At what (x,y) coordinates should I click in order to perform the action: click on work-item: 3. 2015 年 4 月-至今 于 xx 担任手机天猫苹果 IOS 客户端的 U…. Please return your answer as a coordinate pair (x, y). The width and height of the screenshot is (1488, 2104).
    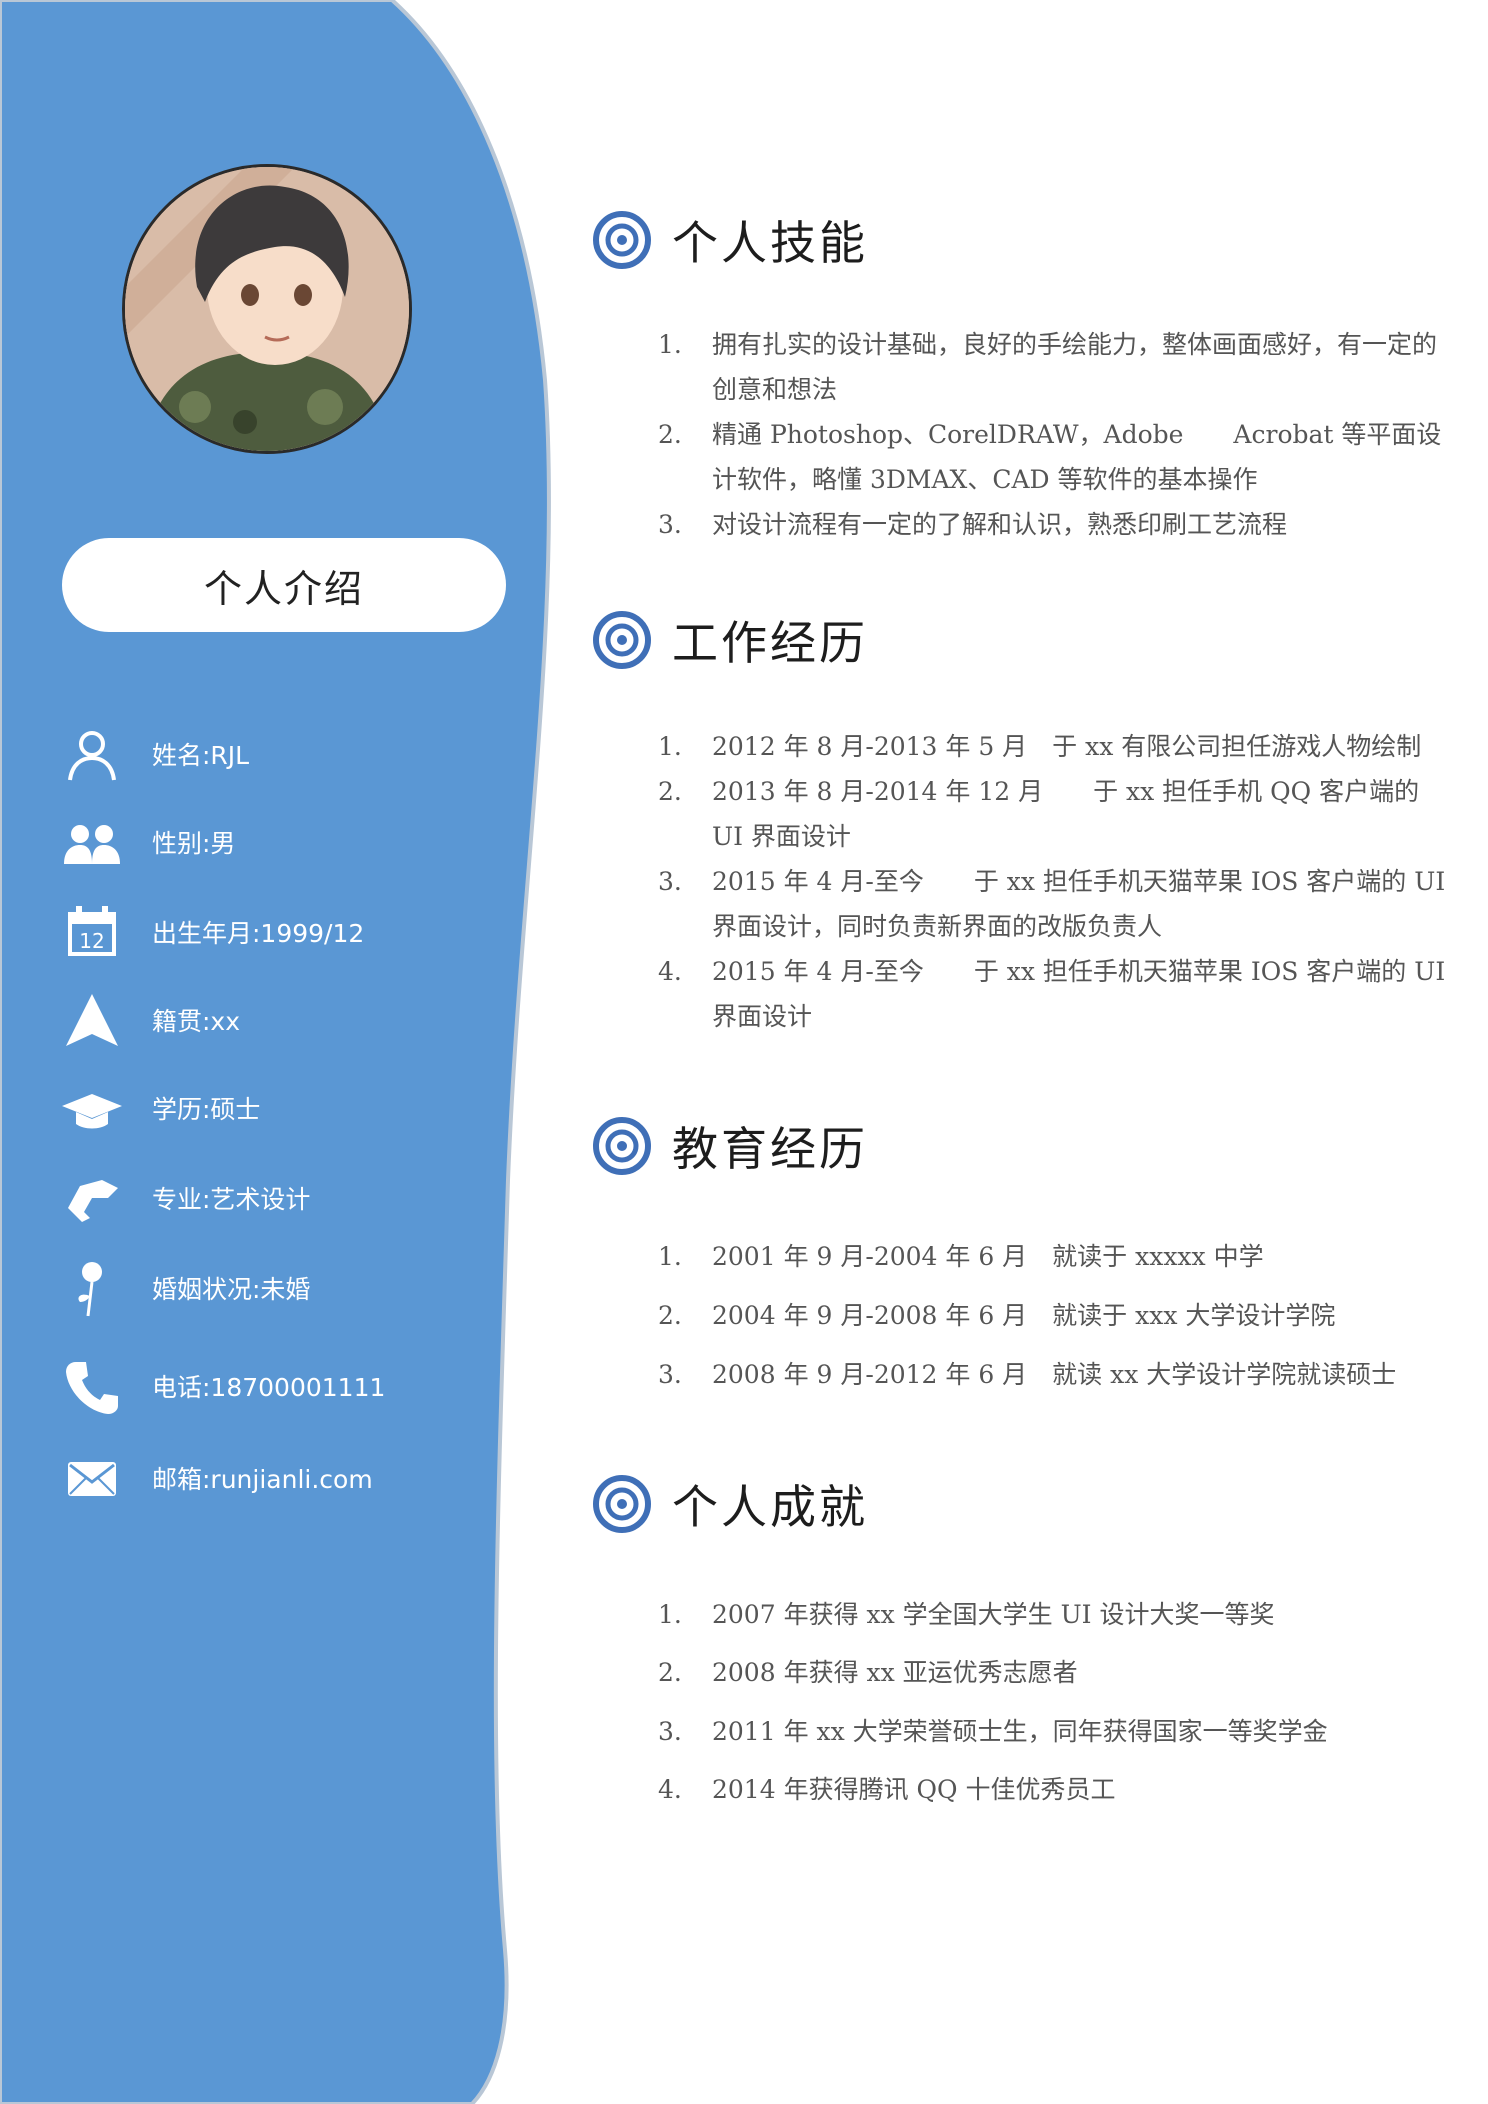
    Looking at the image, I should click on (1053, 904).